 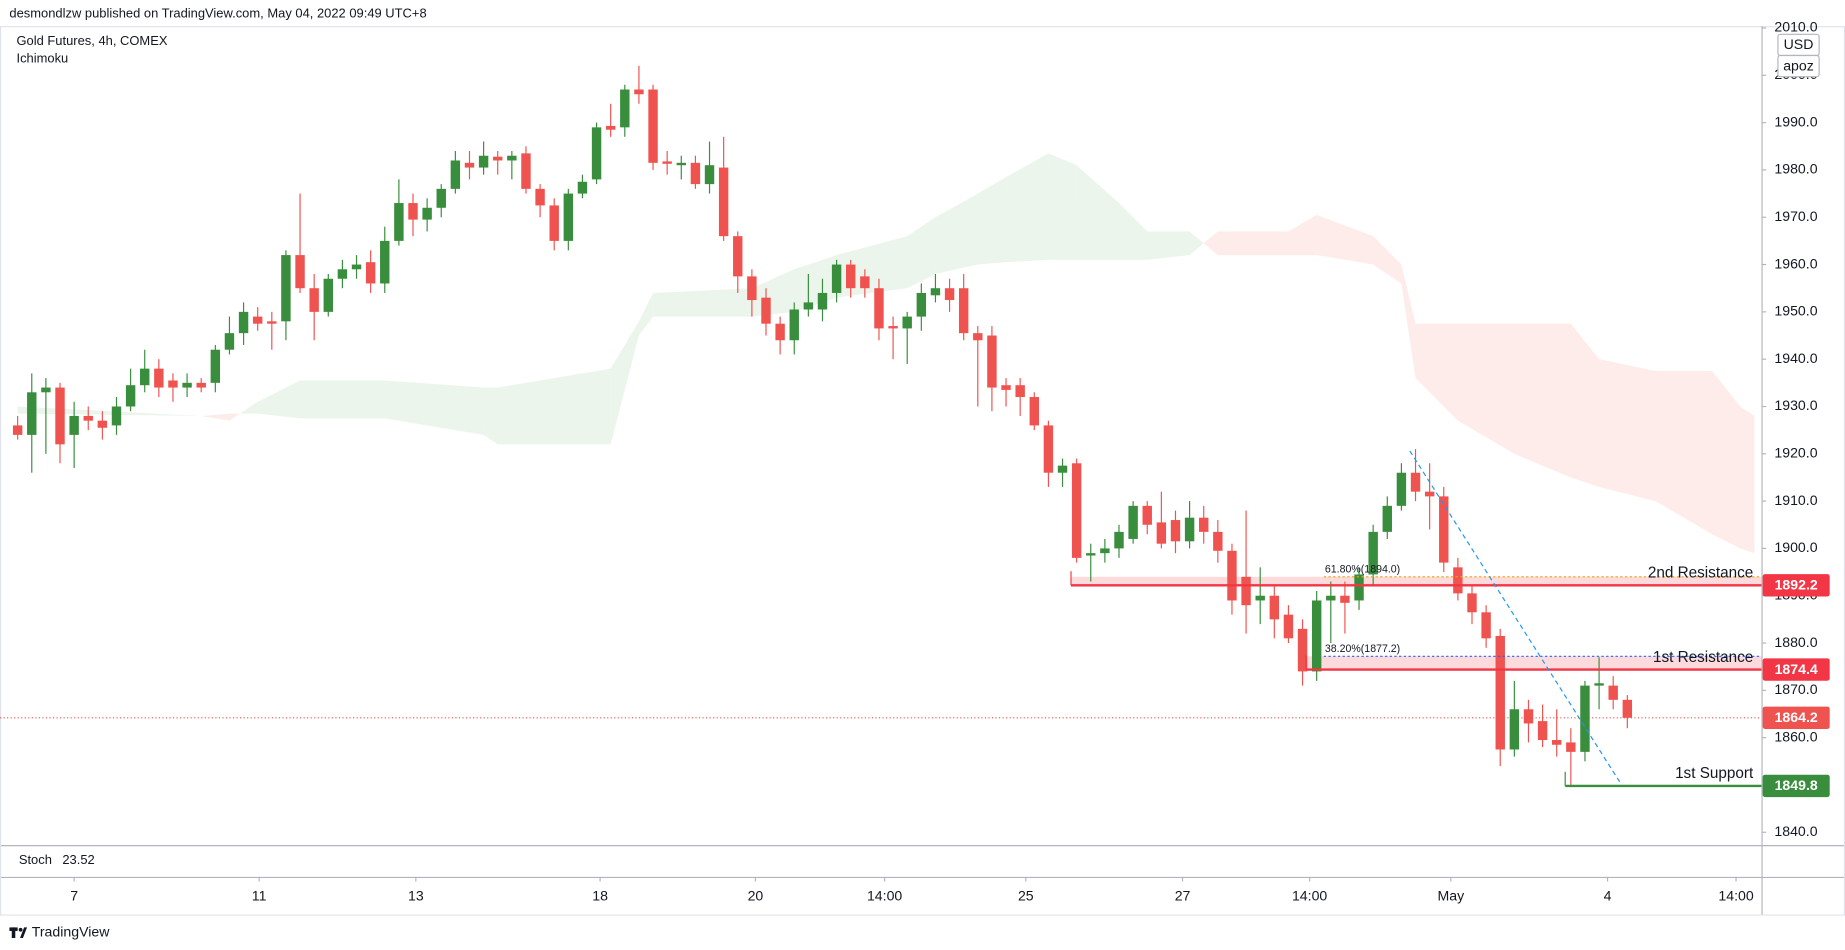 What do you see at coordinates (1795, 736) in the screenshot?
I see `y-tick-label: 1860.0` at bounding box center [1795, 736].